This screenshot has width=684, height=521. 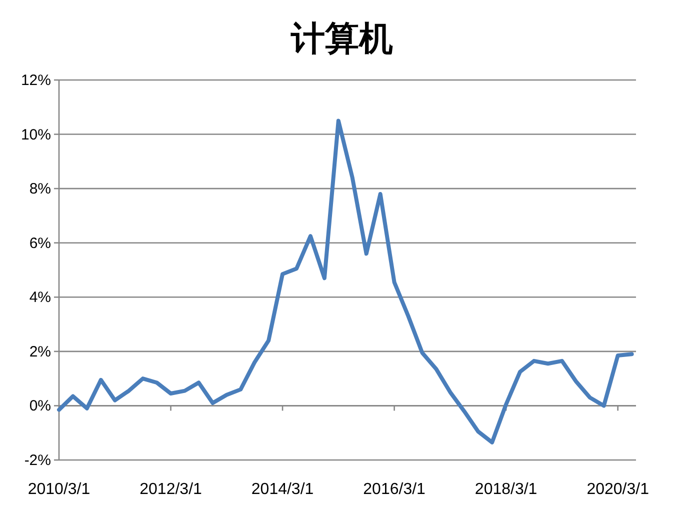 What do you see at coordinates (341, 39) in the screenshot?
I see `chart-title: 计算机` at bounding box center [341, 39].